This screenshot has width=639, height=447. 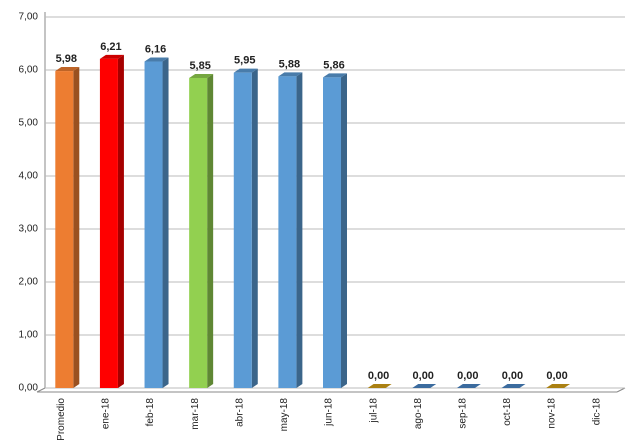 What do you see at coordinates (29, 70) in the screenshot?
I see `y-tick-label: 6,00` at bounding box center [29, 70].